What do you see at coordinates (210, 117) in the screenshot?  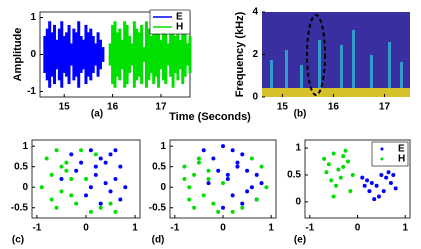 I see `x-axis-label: Time (Seconds)` at bounding box center [210, 117].